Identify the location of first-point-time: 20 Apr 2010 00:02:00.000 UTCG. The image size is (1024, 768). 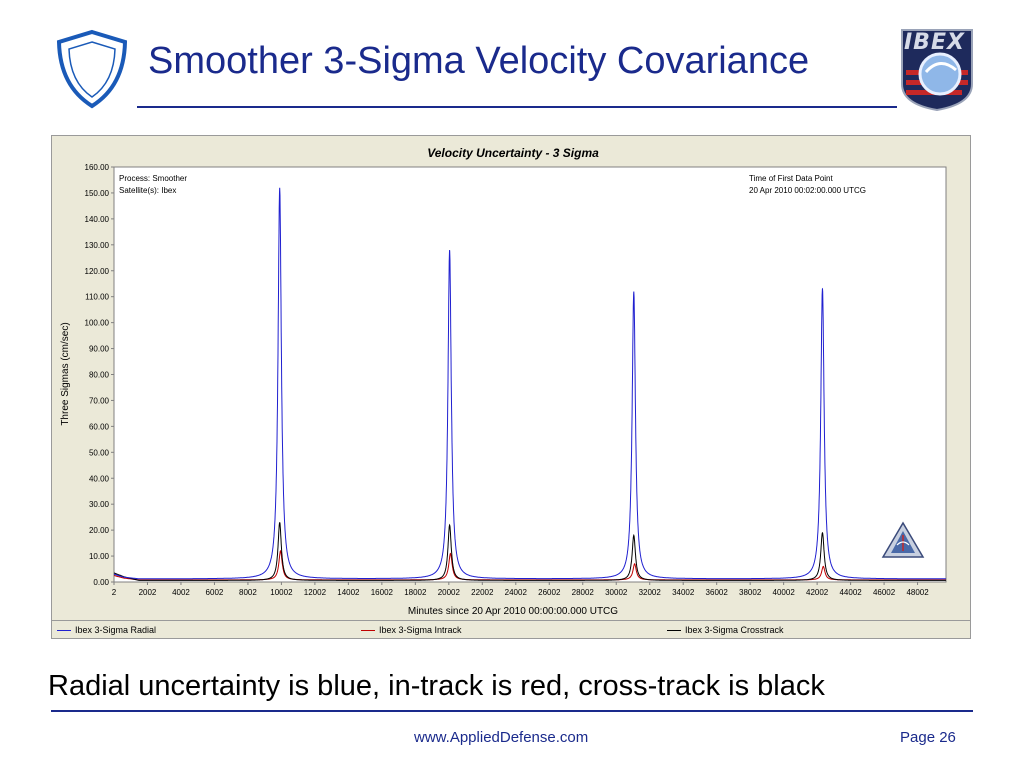
(807, 190).